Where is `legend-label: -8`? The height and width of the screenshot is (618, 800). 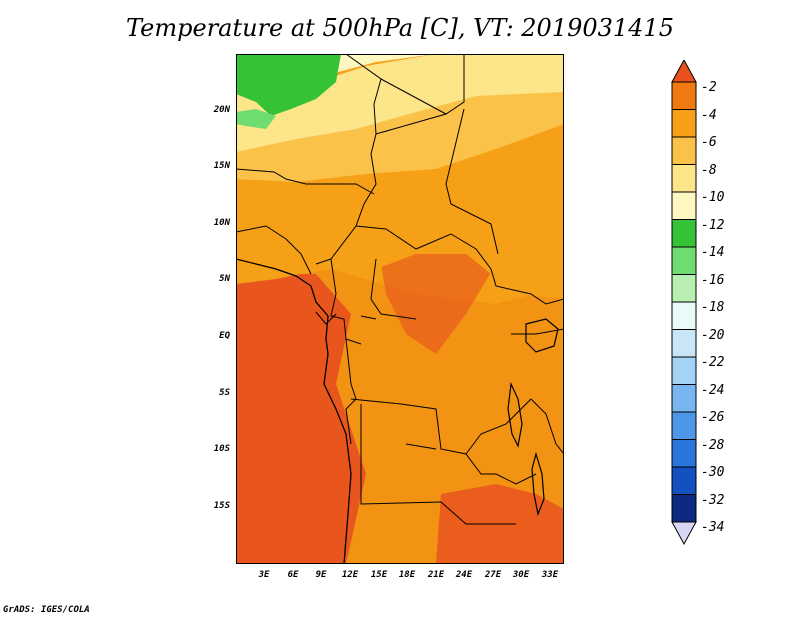
legend-label: -8 is located at coordinates (709, 170).